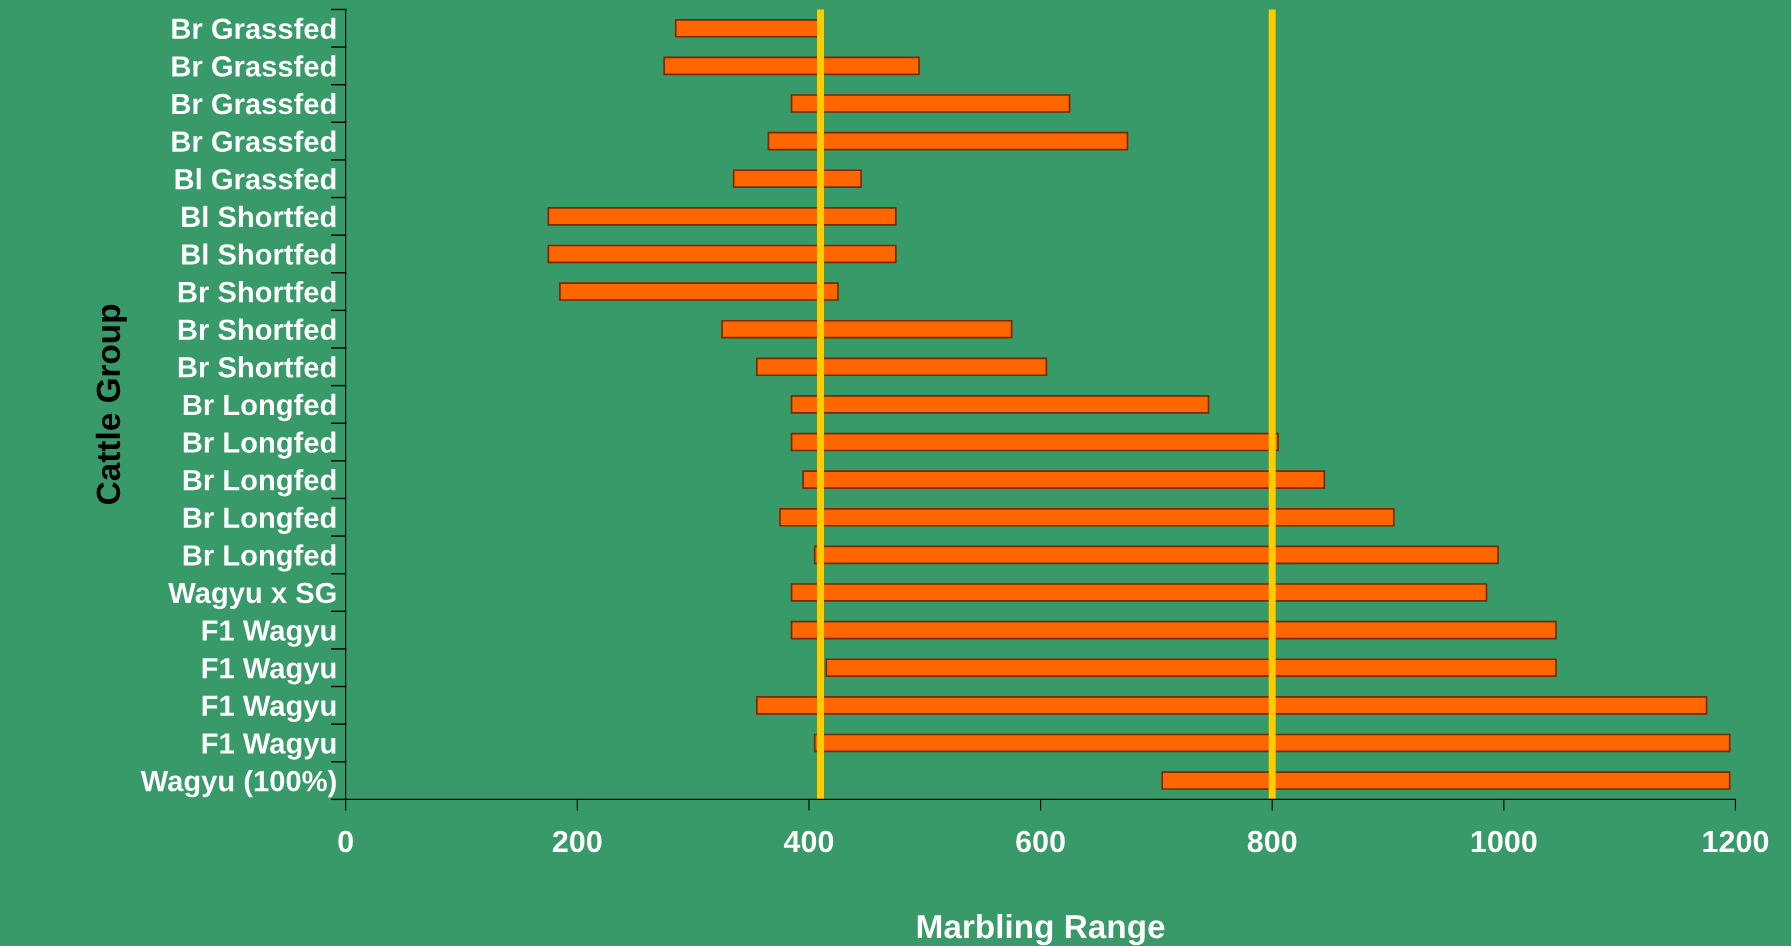 The height and width of the screenshot is (946, 1791). I want to click on x-tick-label: 1200, so click(1736, 841).